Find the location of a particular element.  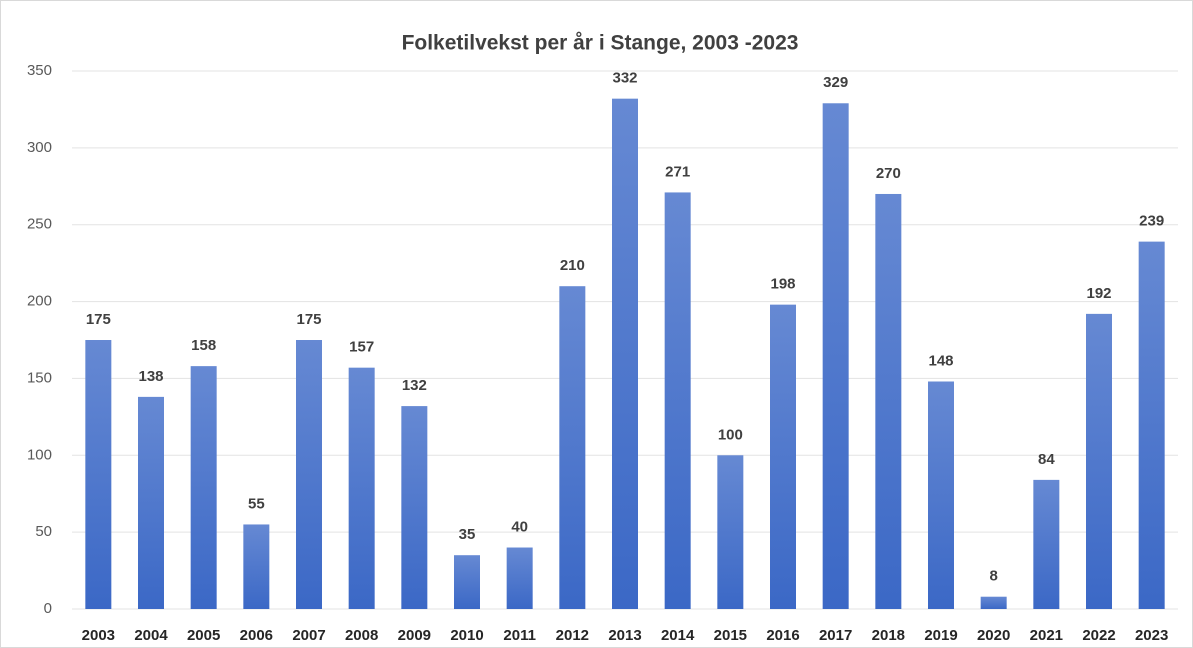

data-label: 157 is located at coordinates (361, 347).